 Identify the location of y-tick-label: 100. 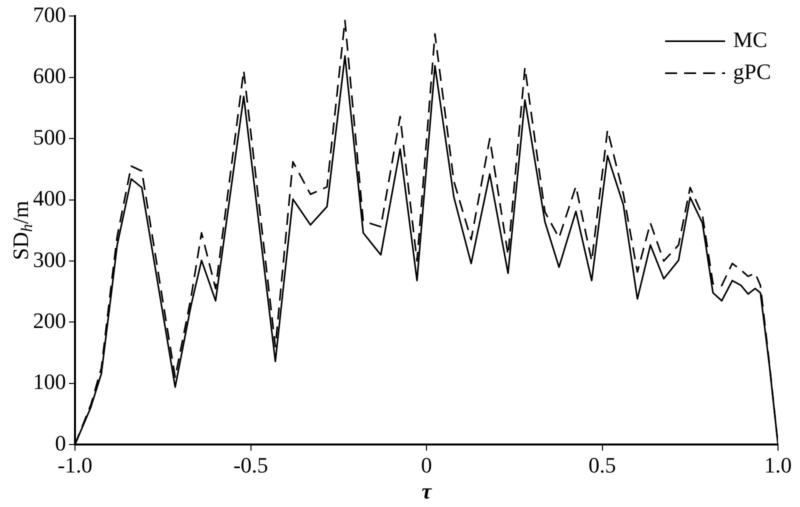
(49, 381).